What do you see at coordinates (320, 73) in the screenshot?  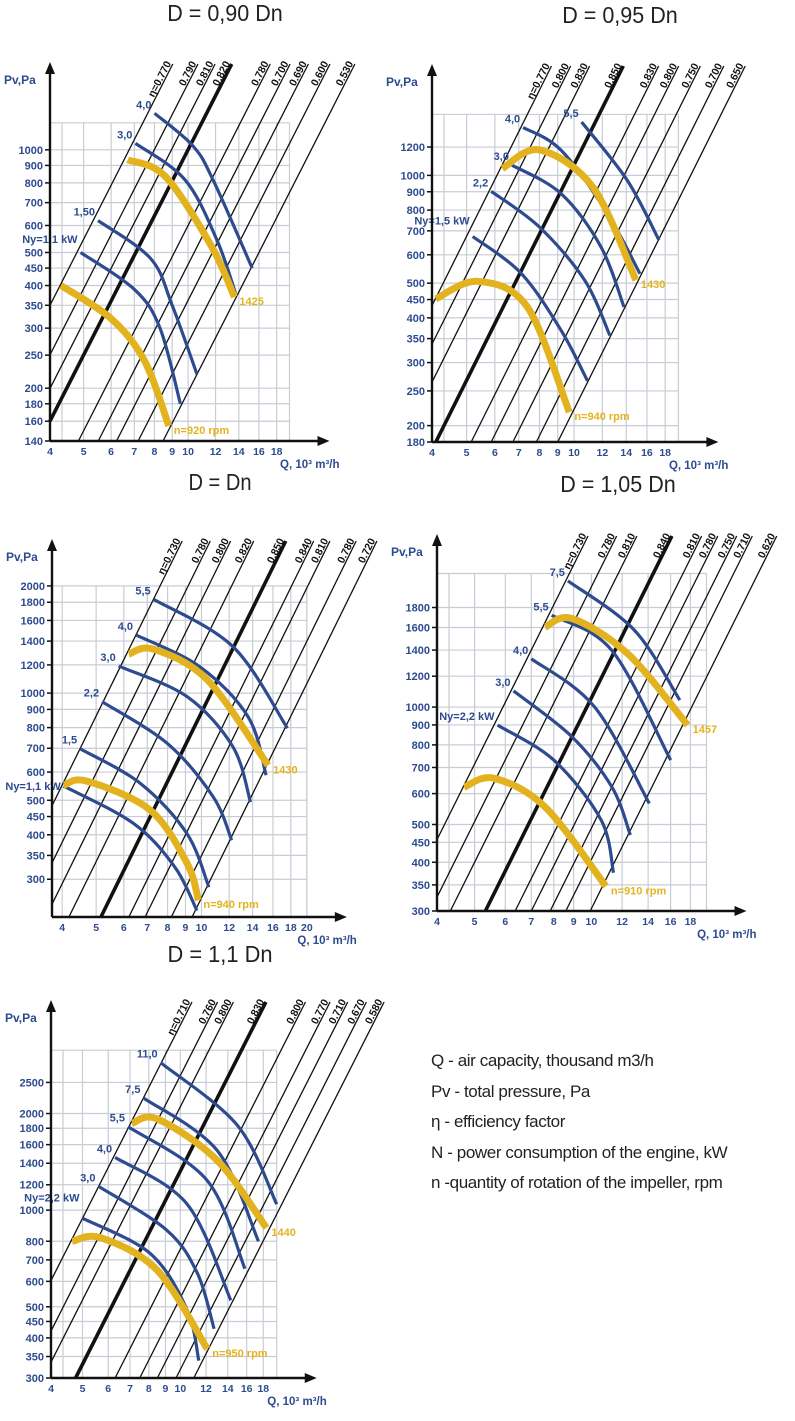 I see `efficiency-label: 0.600` at bounding box center [320, 73].